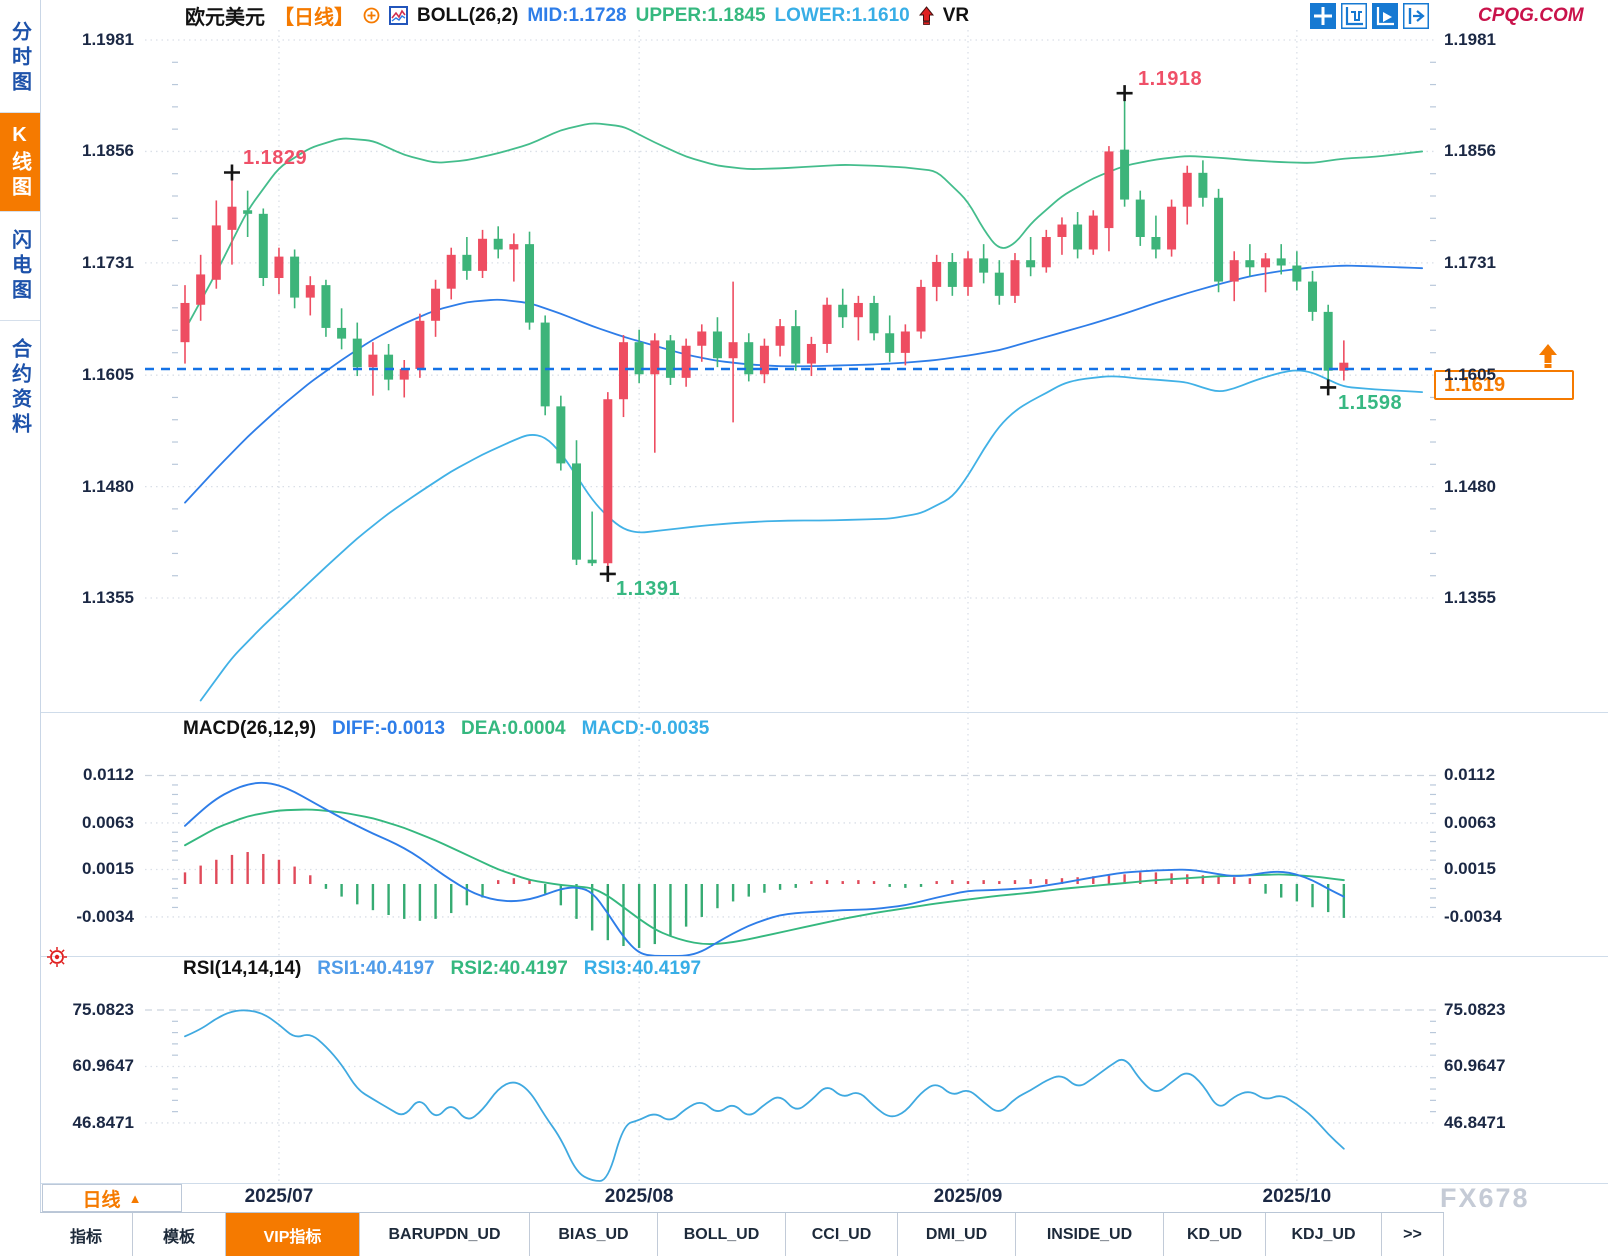  What do you see at coordinates (1385, 16) in the screenshot?
I see `axis-play-icon` at bounding box center [1385, 16].